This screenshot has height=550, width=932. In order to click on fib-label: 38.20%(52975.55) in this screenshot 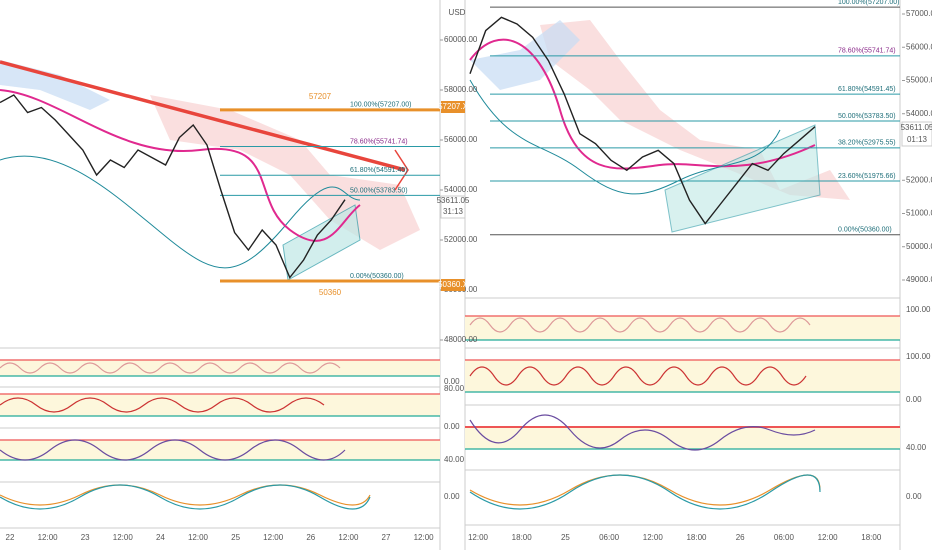, I will do `click(867, 143)`.